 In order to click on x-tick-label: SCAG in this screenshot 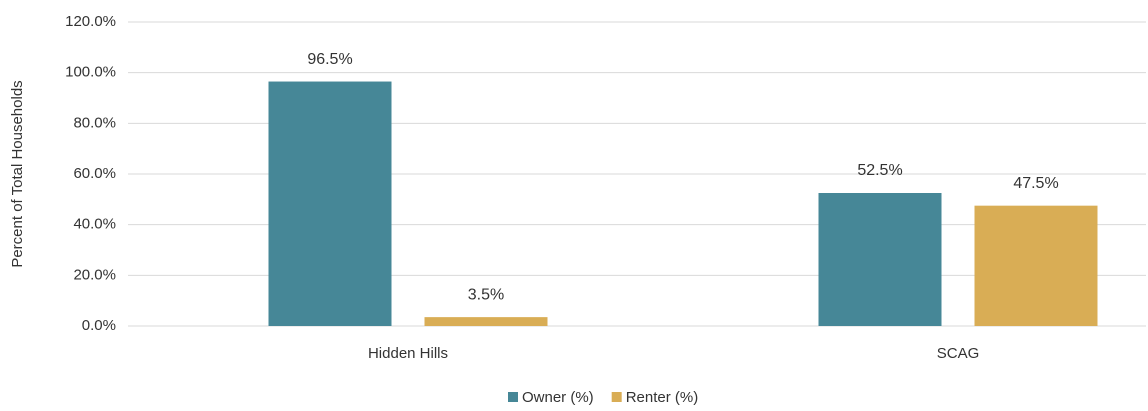, I will do `click(958, 353)`.